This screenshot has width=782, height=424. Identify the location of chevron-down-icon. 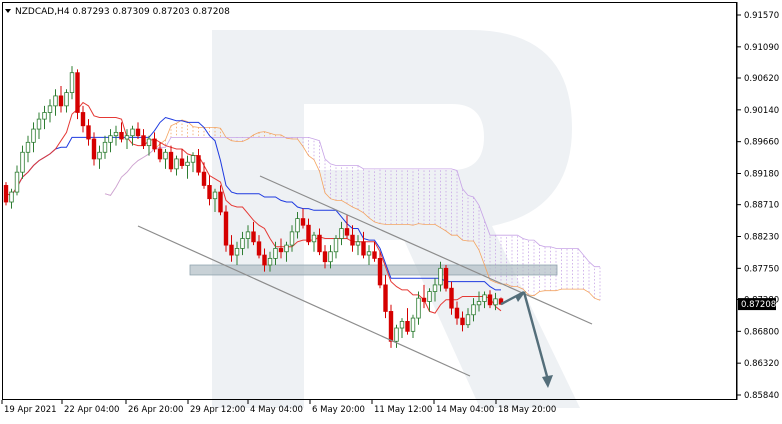
(8, 11).